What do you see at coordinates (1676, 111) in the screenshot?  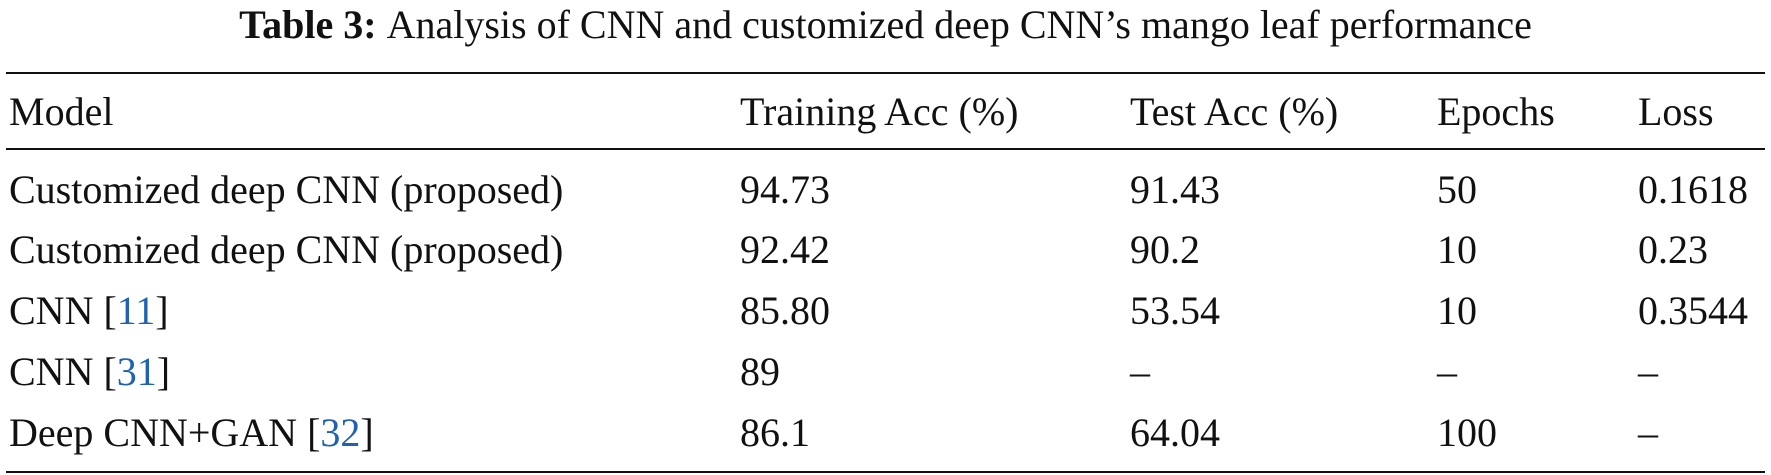 I see `header-cell: Loss` at bounding box center [1676, 111].